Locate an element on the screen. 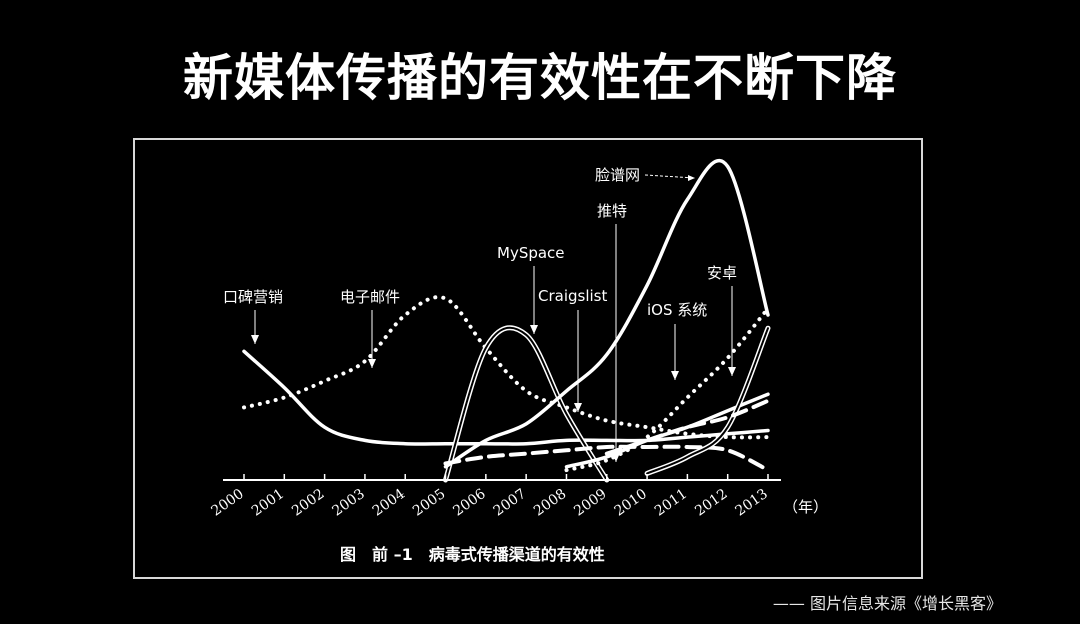  x-tick-label-2013: 2013 is located at coordinates (752, 503).